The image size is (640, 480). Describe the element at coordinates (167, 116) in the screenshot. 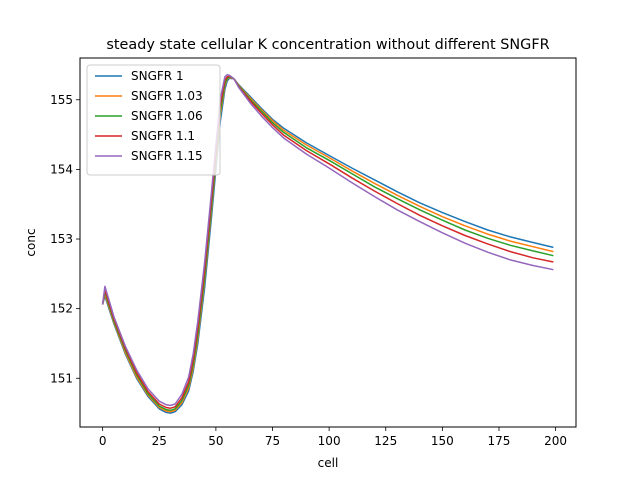

I see `legend-label-3: SNGFR 1.06` at that location.